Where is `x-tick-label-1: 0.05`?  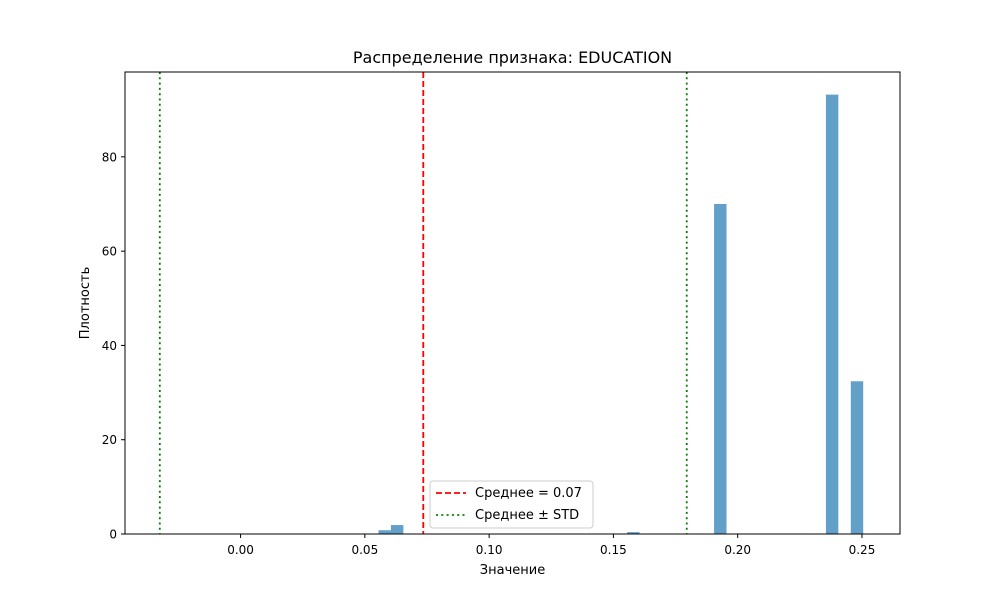
x-tick-label-1: 0.05 is located at coordinates (364, 550).